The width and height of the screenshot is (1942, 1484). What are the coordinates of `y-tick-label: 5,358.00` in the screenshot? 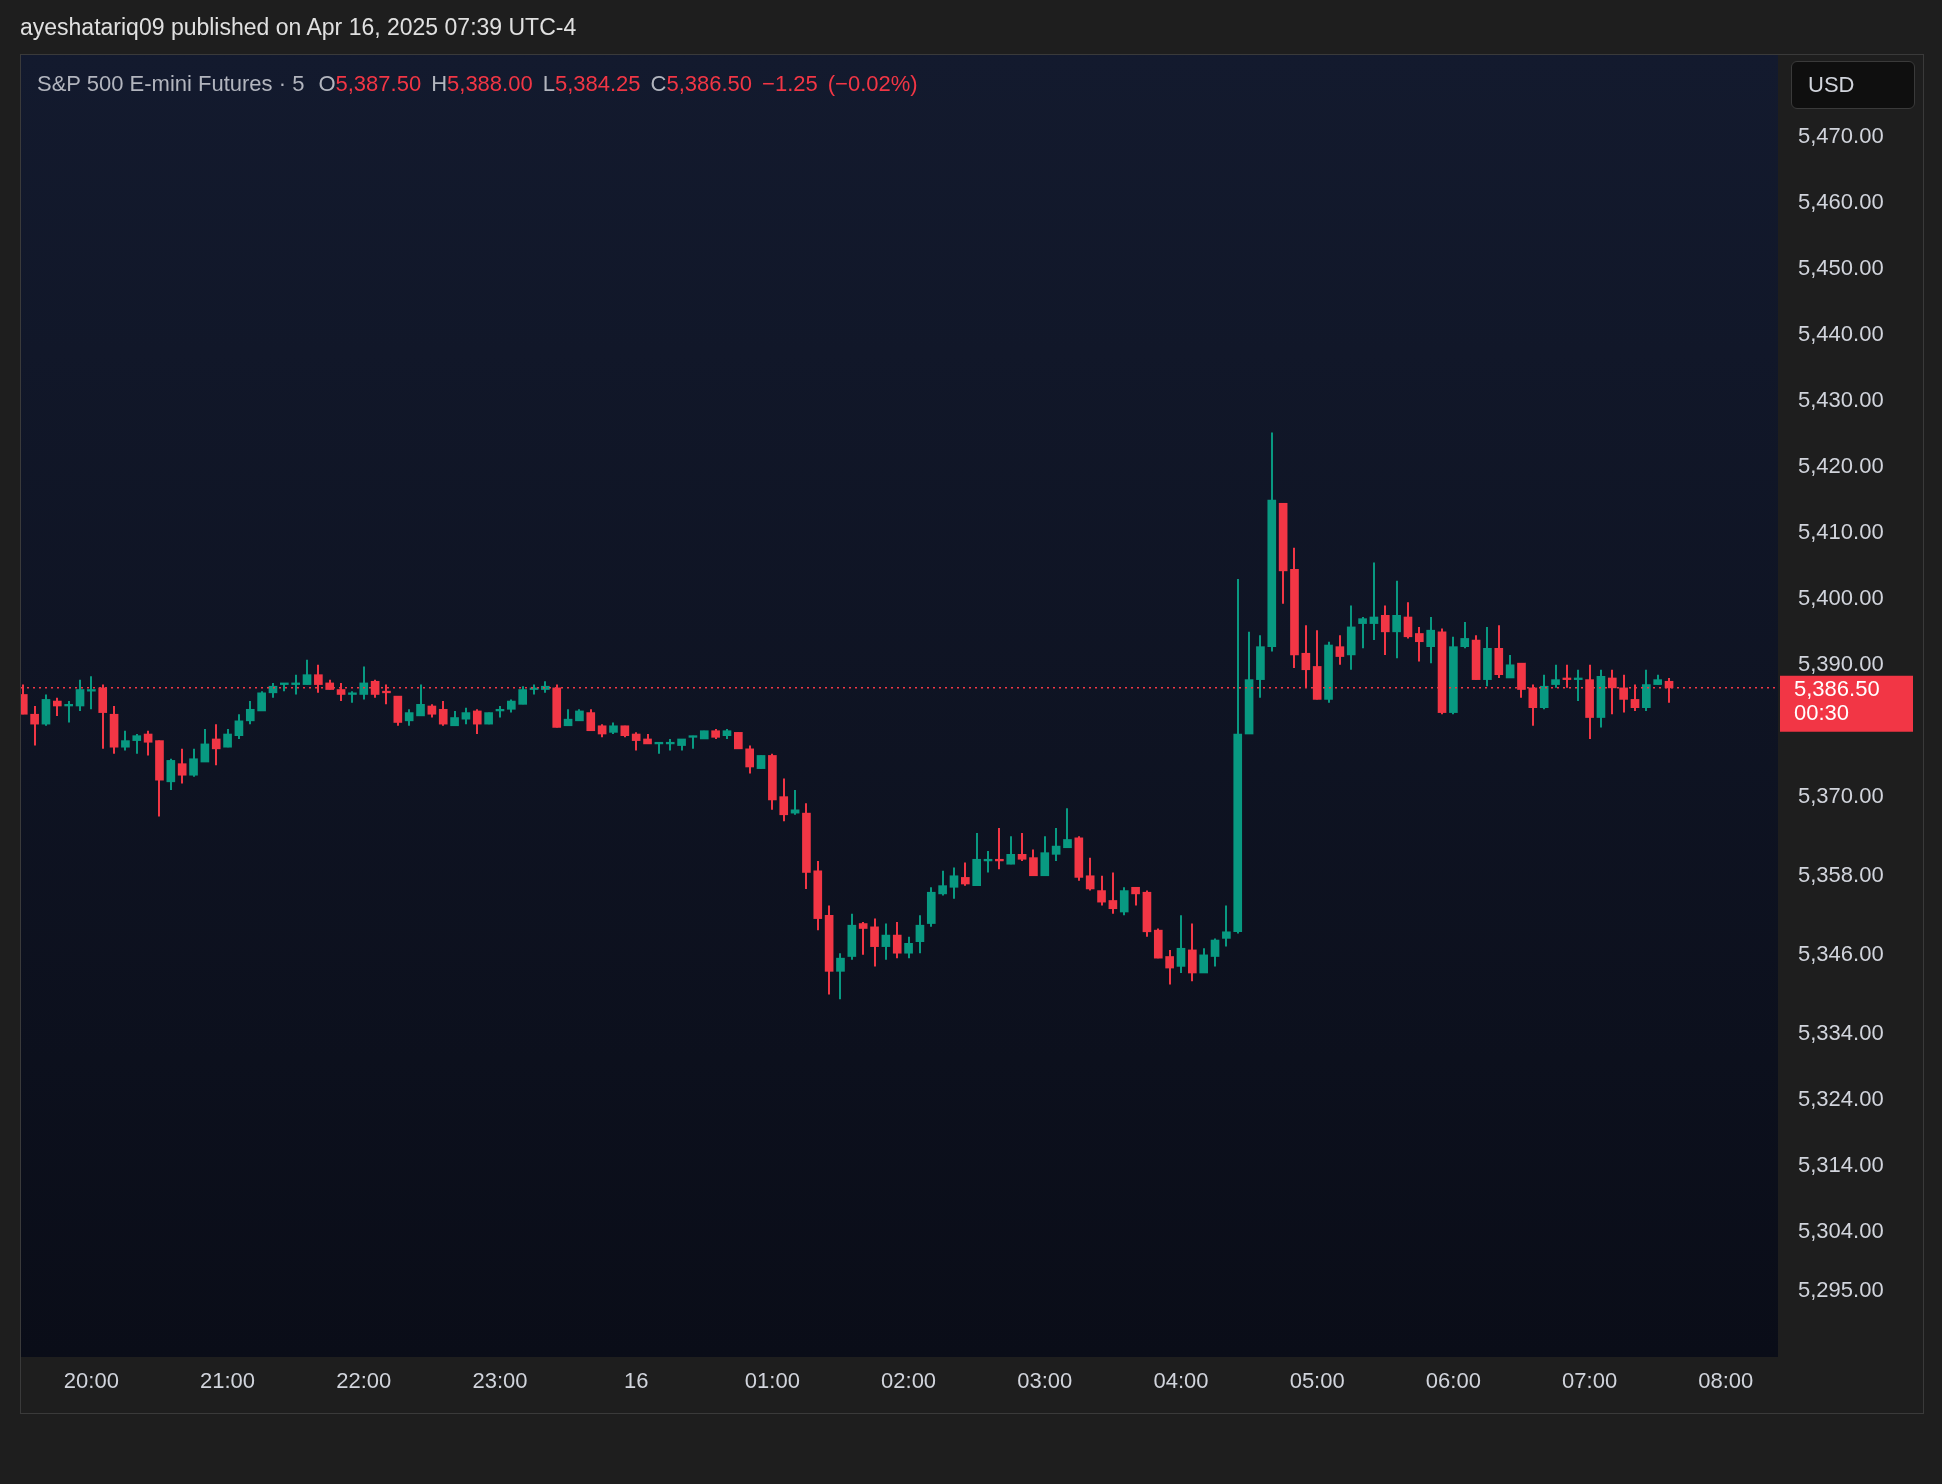 It's located at (1841, 874).